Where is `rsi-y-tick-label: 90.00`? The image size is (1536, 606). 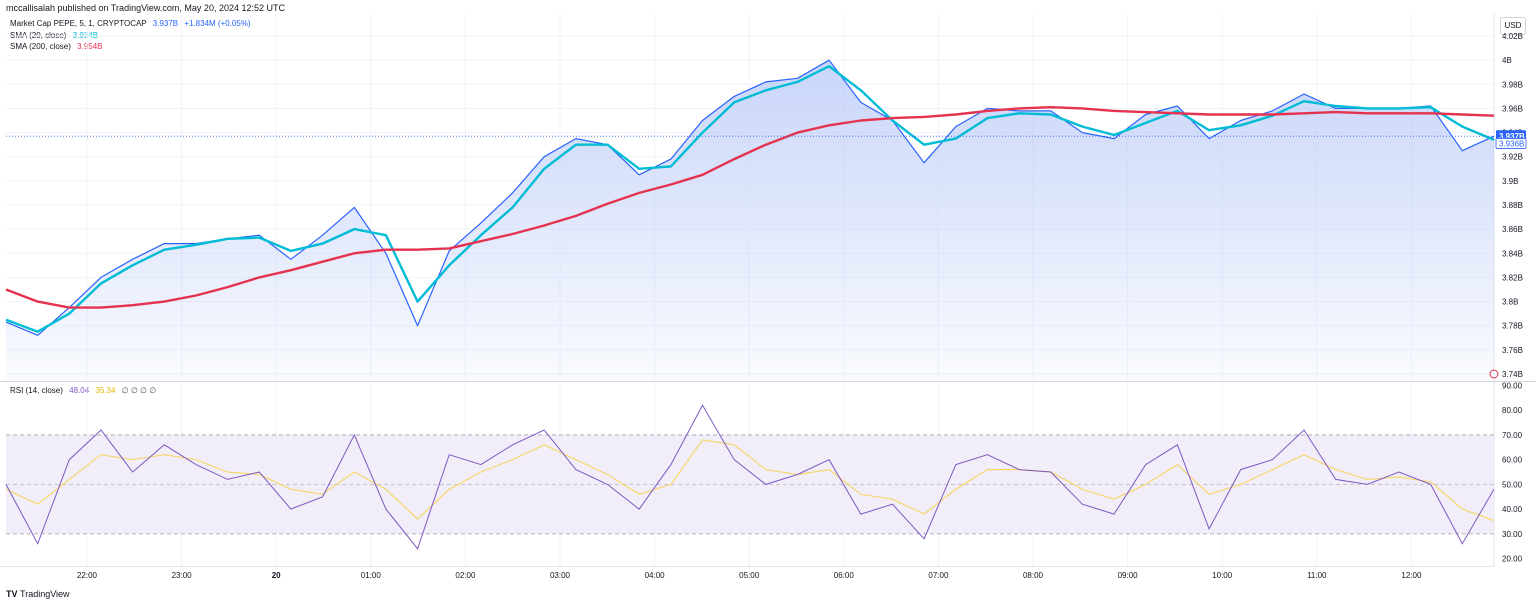 rsi-y-tick-label: 90.00 is located at coordinates (1512, 385).